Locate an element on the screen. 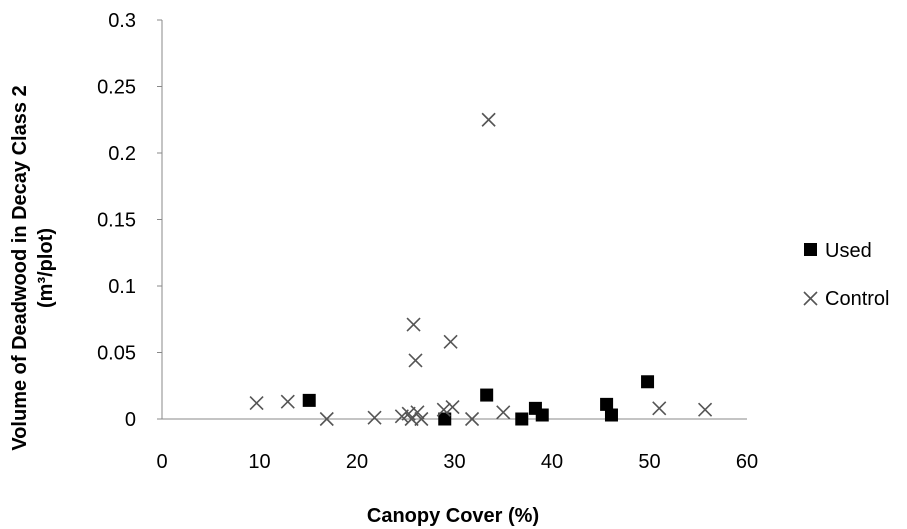 This screenshot has width=907, height=529. y-tick-label: 0.15 is located at coordinates (116, 221).